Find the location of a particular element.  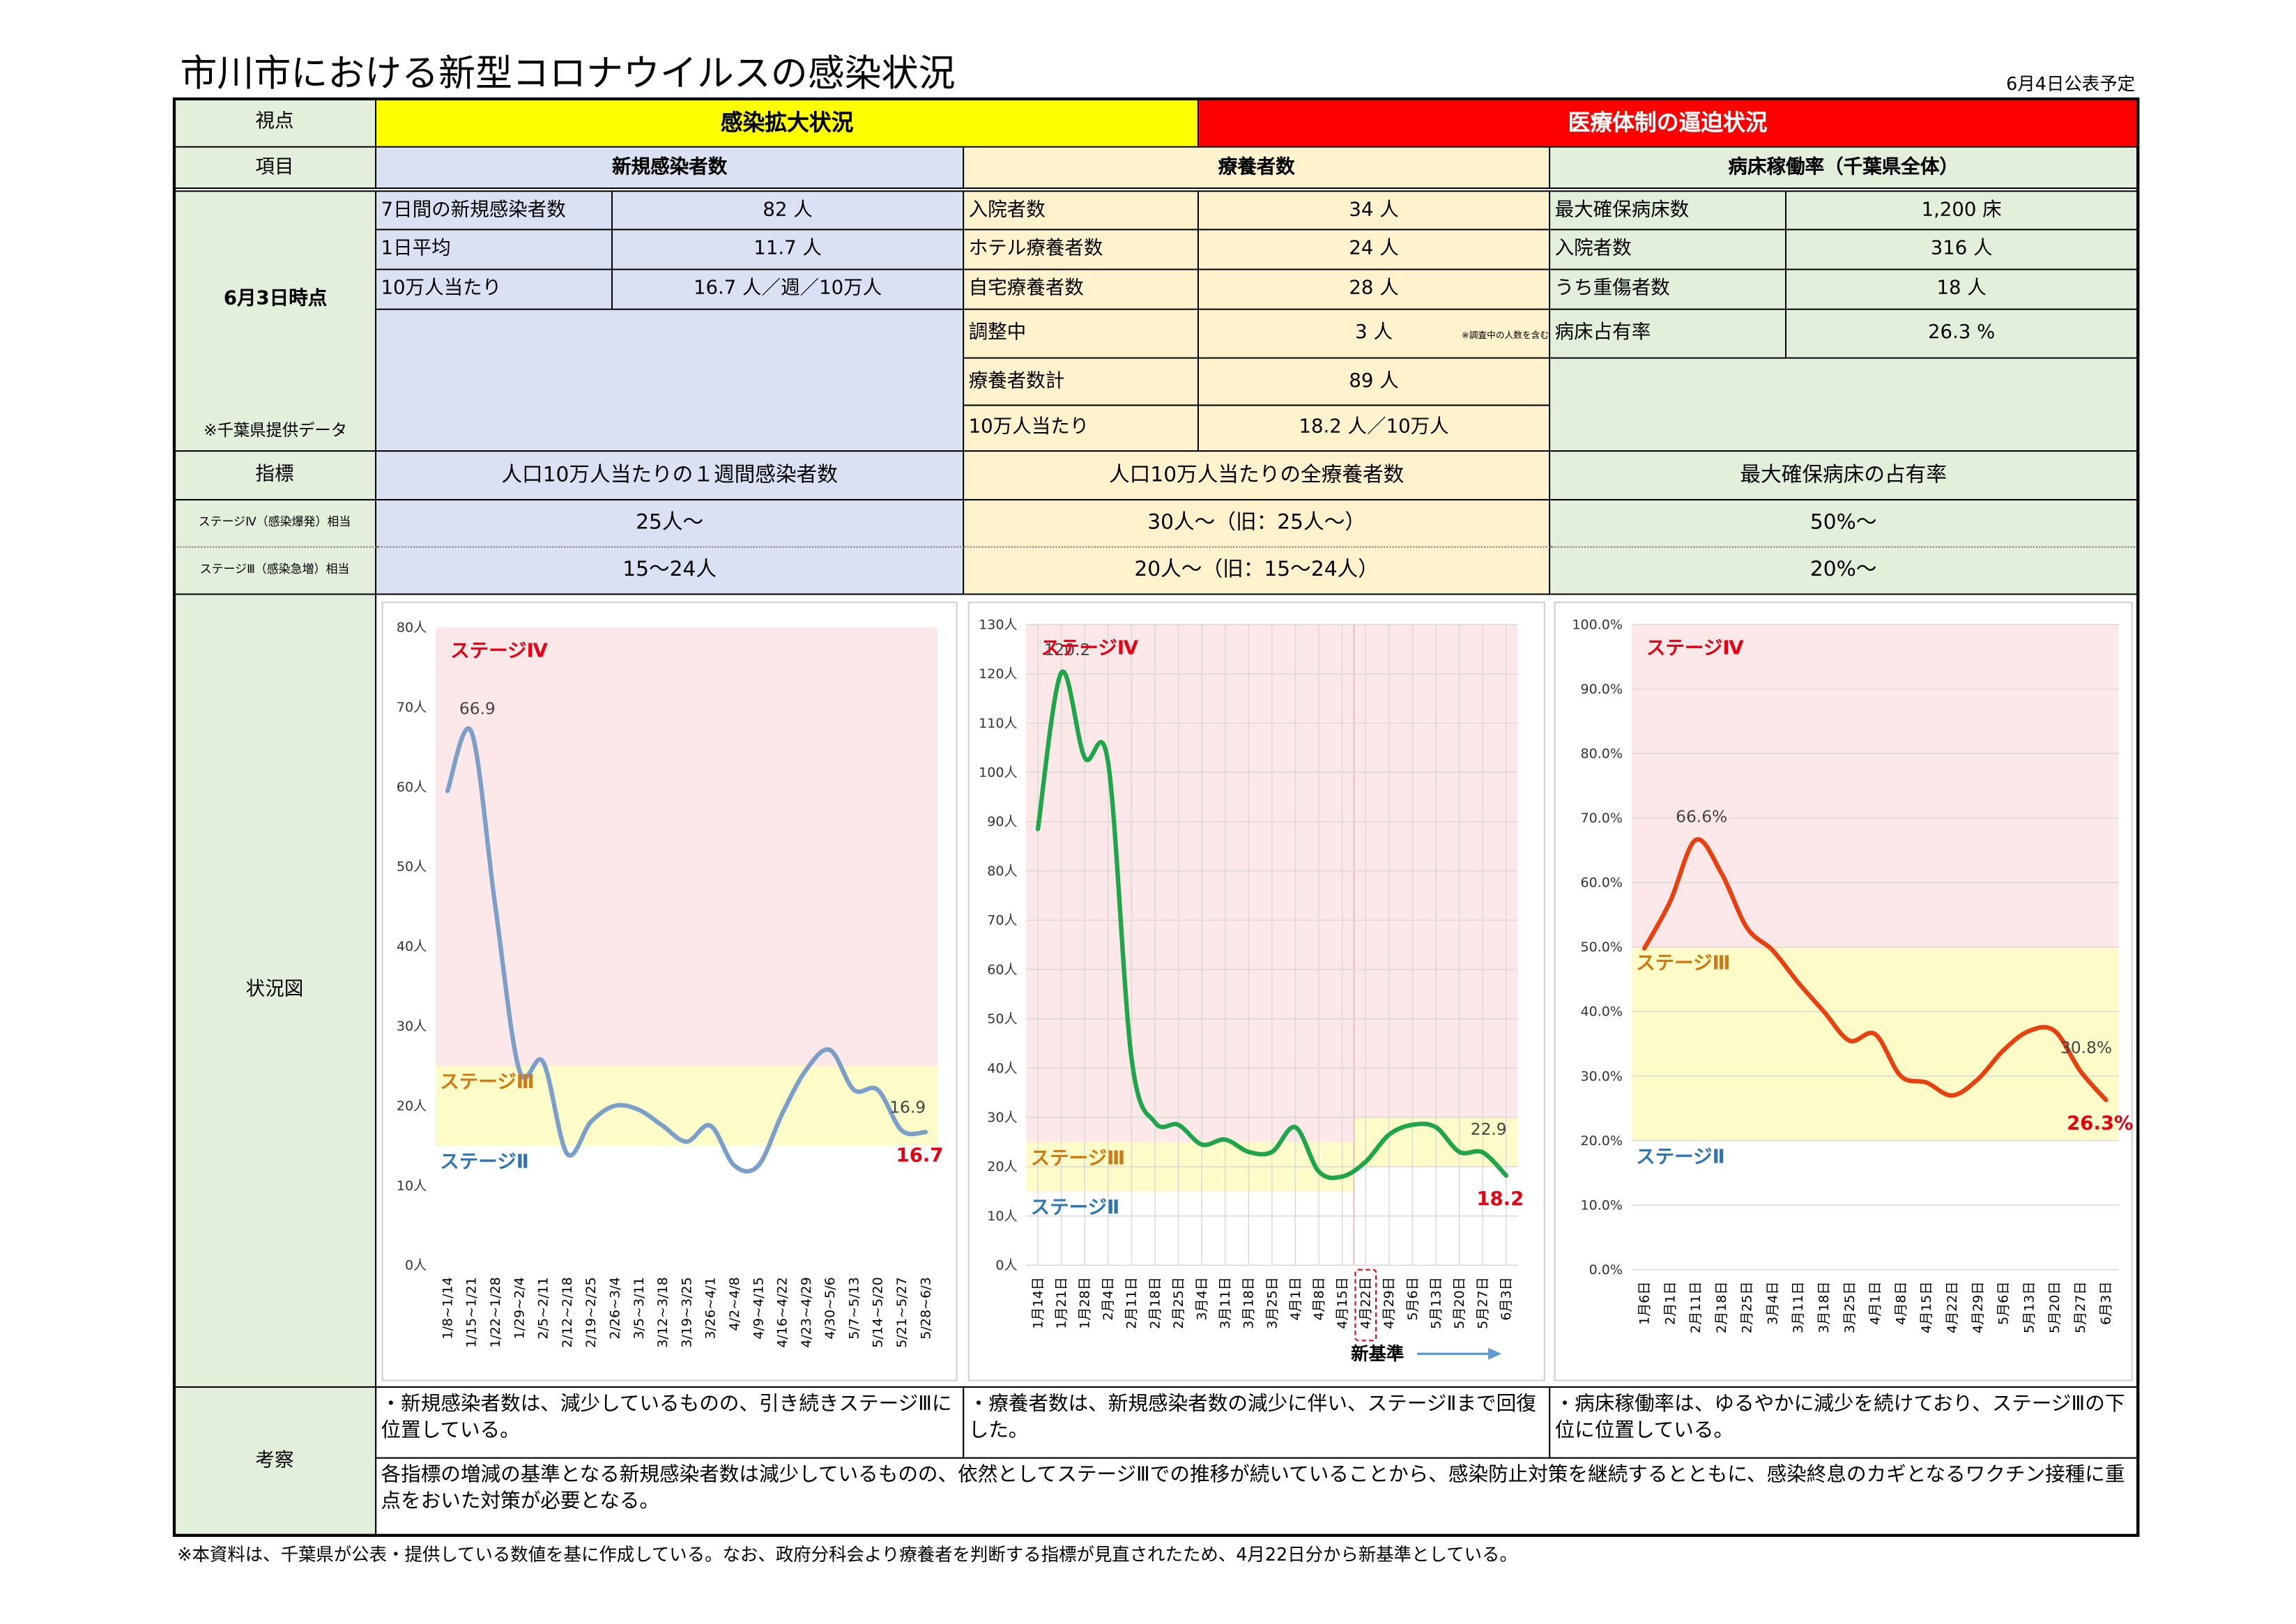

status-label: 最大確保病床数 is located at coordinates (1669, 211).